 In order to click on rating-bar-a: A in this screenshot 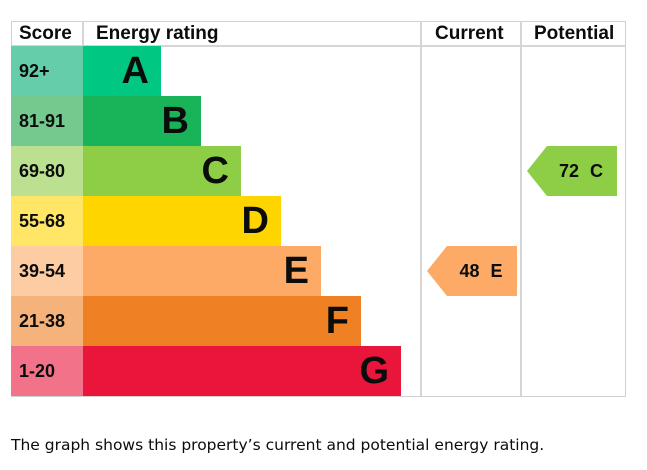, I will do `click(122, 71)`.